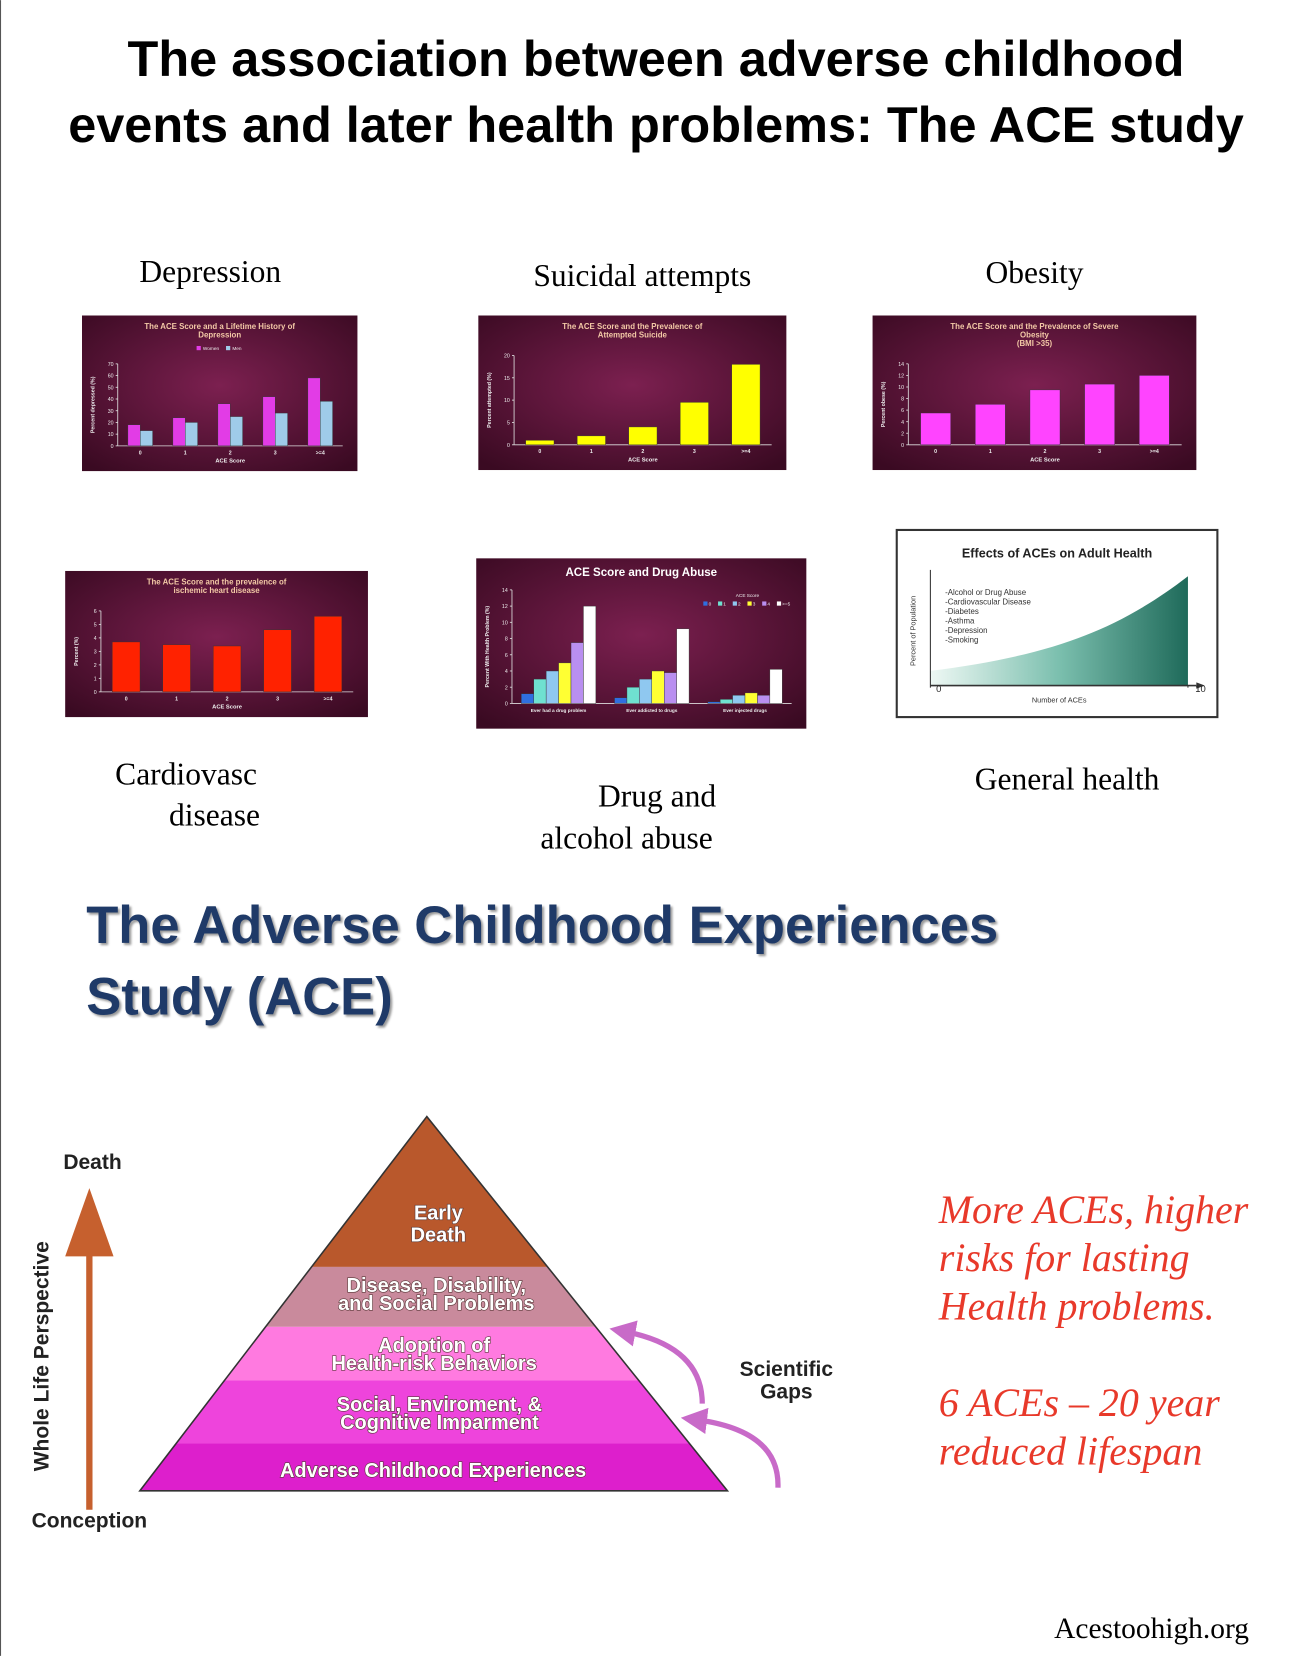  What do you see at coordinates (902, 400) in the screenshot?
I see `y-tick-label: 8` at bounding box center [902, 400].